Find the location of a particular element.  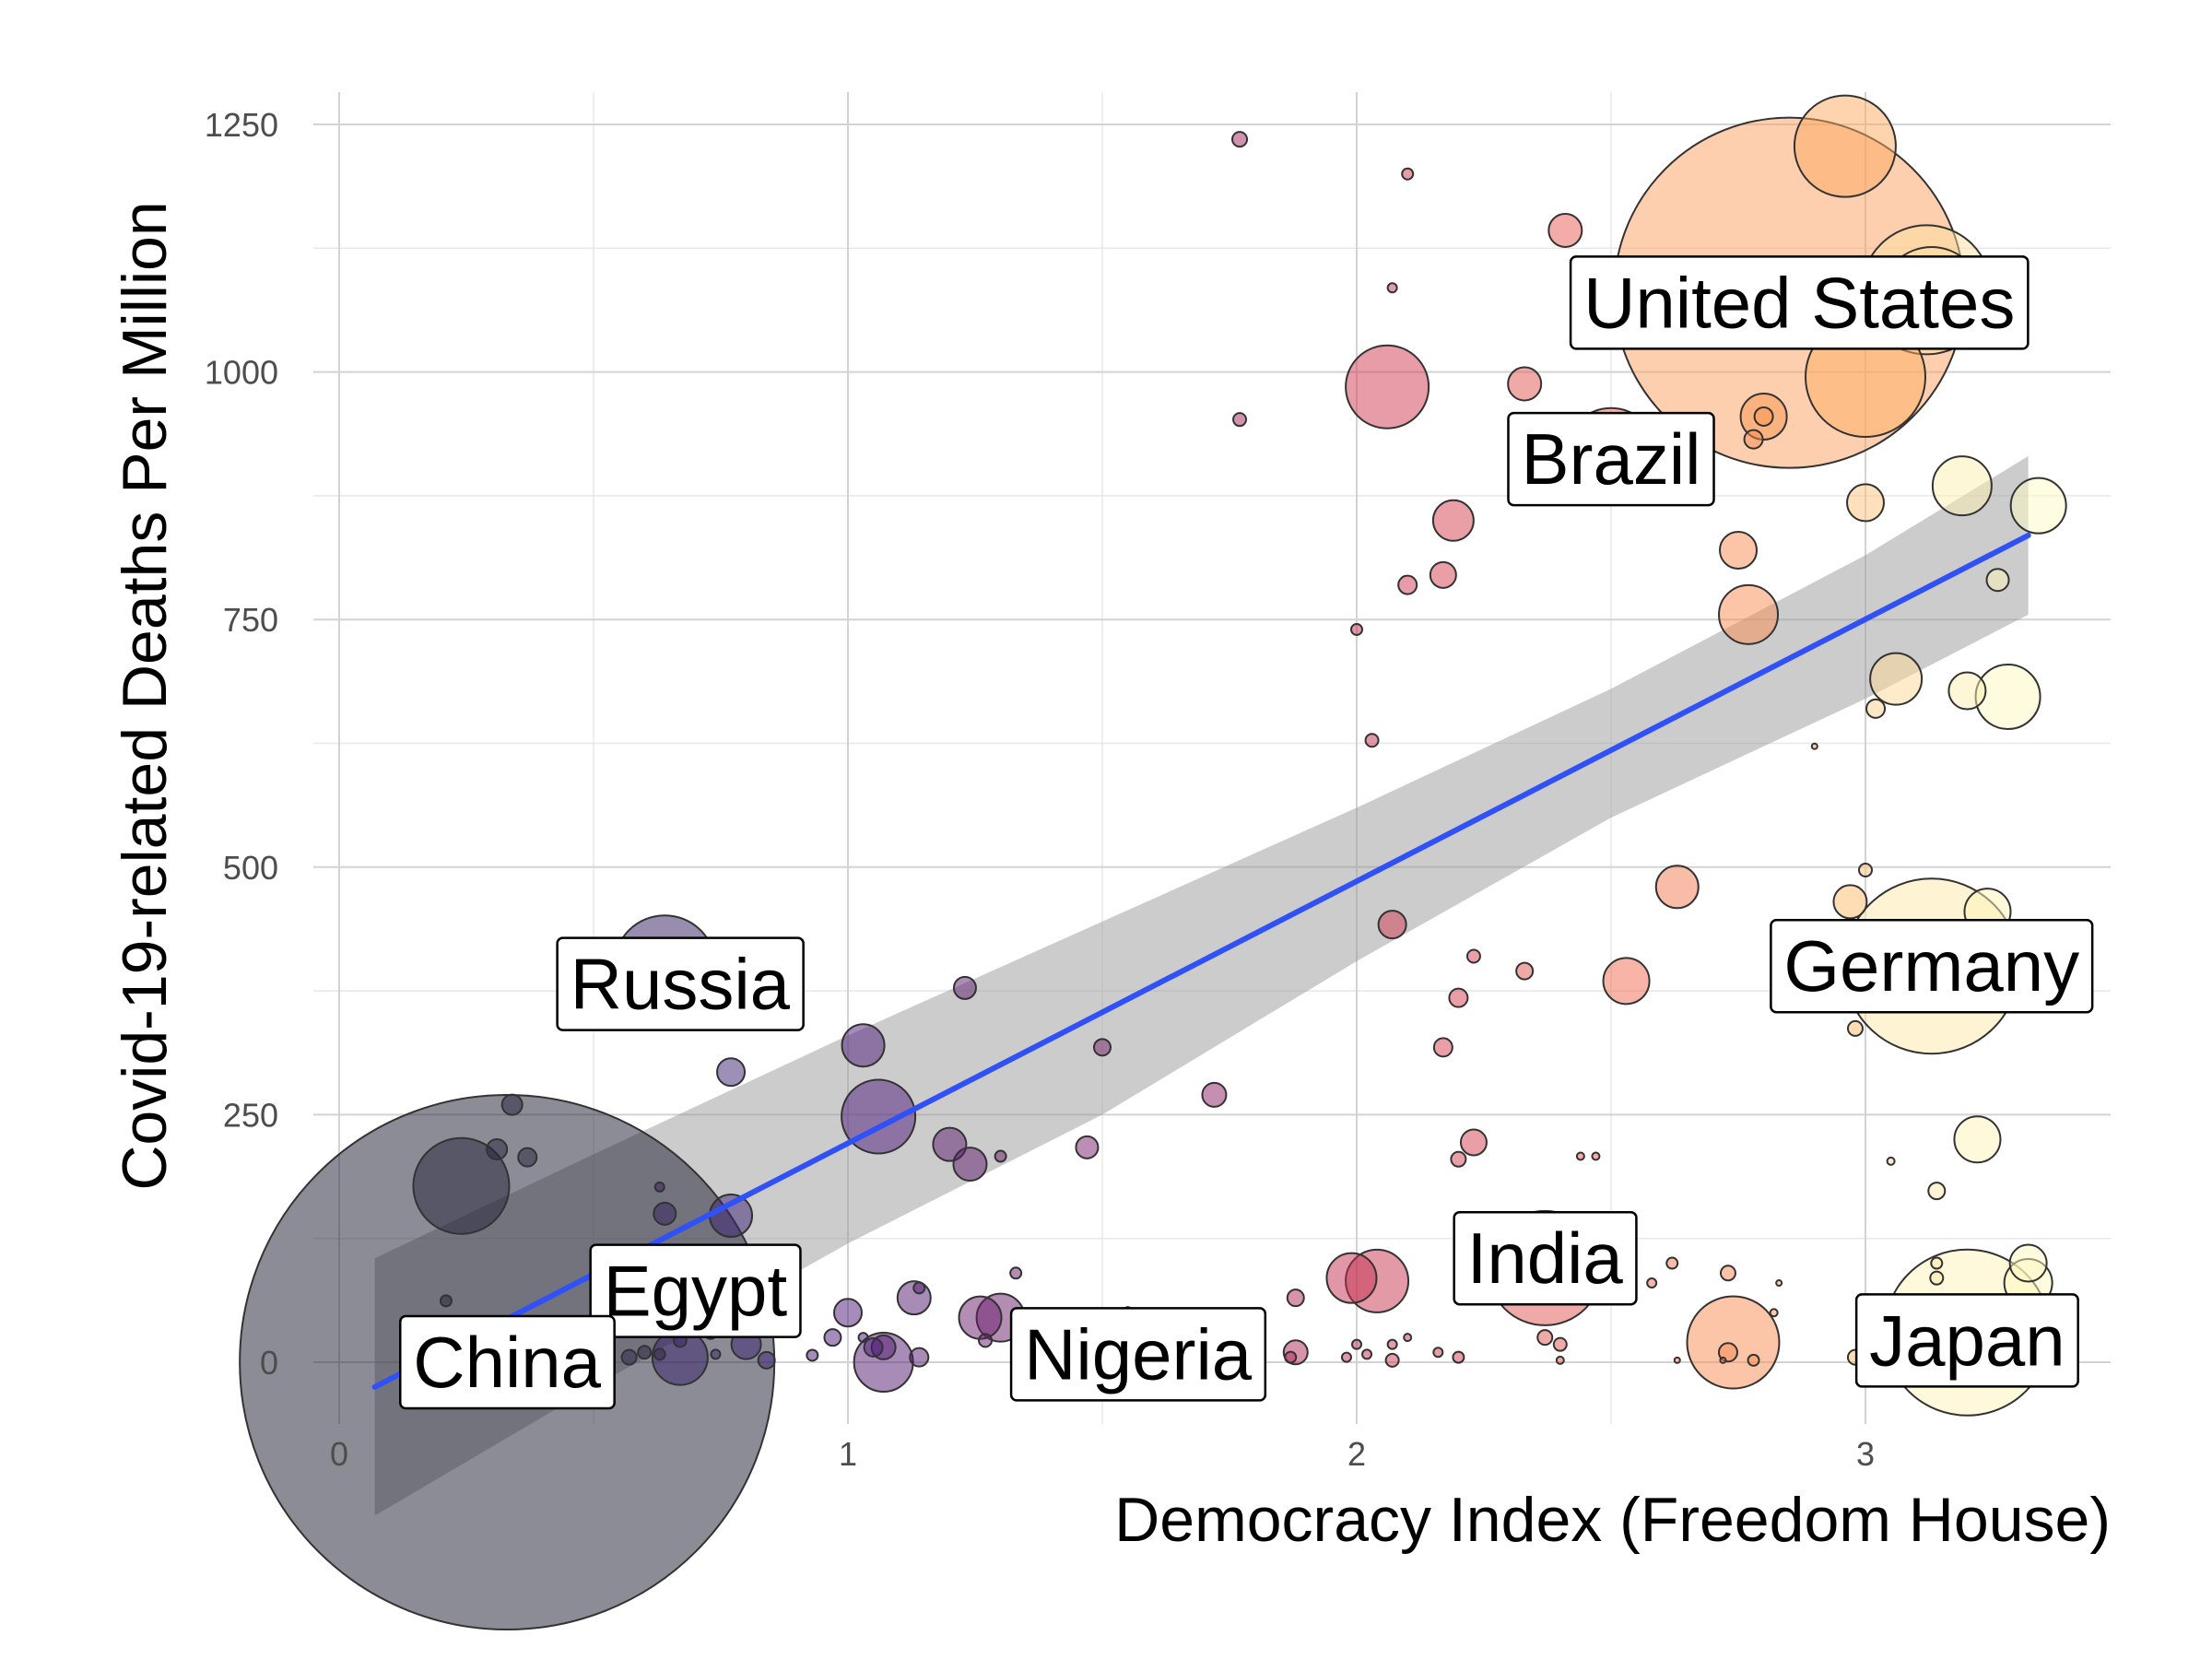

country-label-text: Egypt is located at coordinates (696, 1291).